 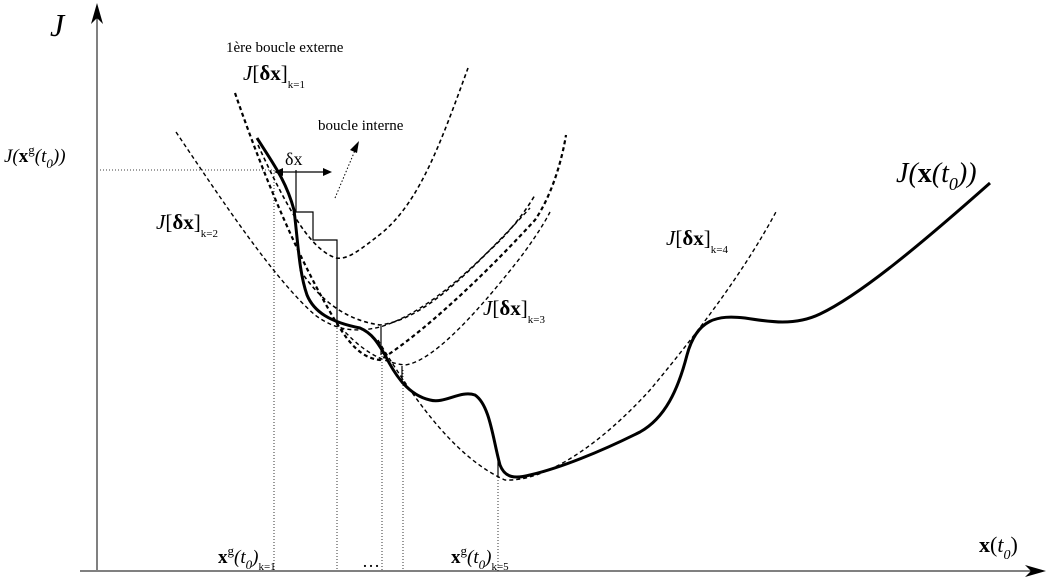 What do you see at coordinates (58, 25) in the screenshot?
I see `y-axis-label: J` at bounding box center [58, 25].